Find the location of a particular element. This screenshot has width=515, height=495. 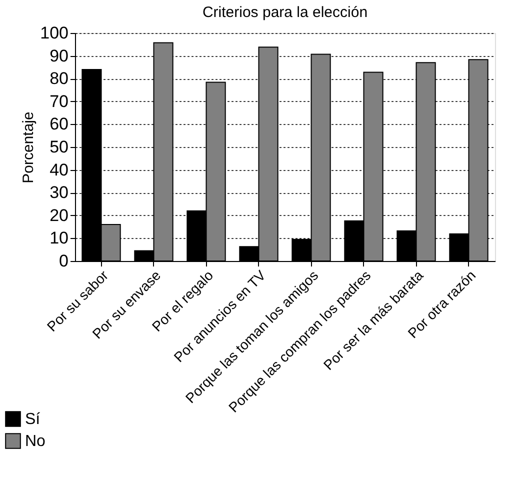

chart-title: Criterios para la elección is located at coordinates (285, 12).